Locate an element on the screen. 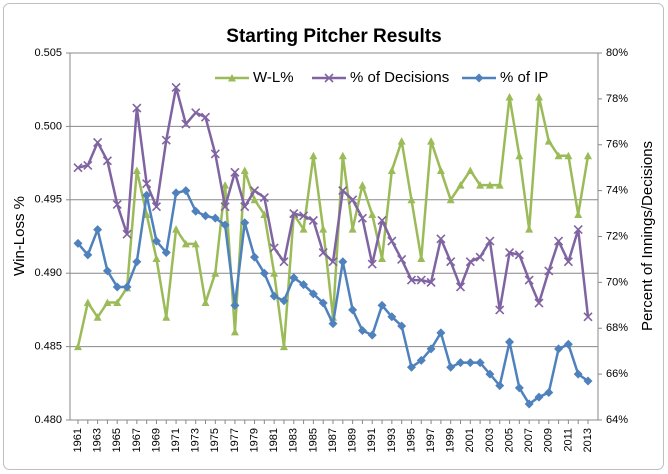 This screenshot has height=474, width=668. x-tick-label: 1995 is located at coordinates (411, 440).